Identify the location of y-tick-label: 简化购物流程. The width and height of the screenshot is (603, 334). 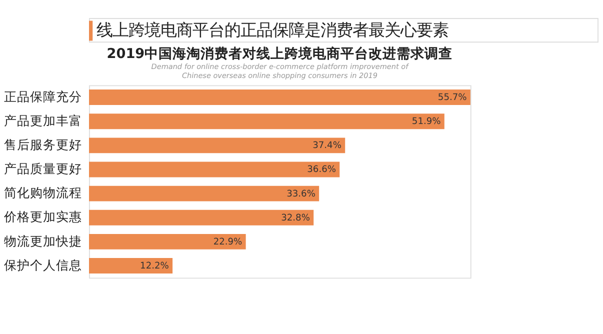
(43, 192).